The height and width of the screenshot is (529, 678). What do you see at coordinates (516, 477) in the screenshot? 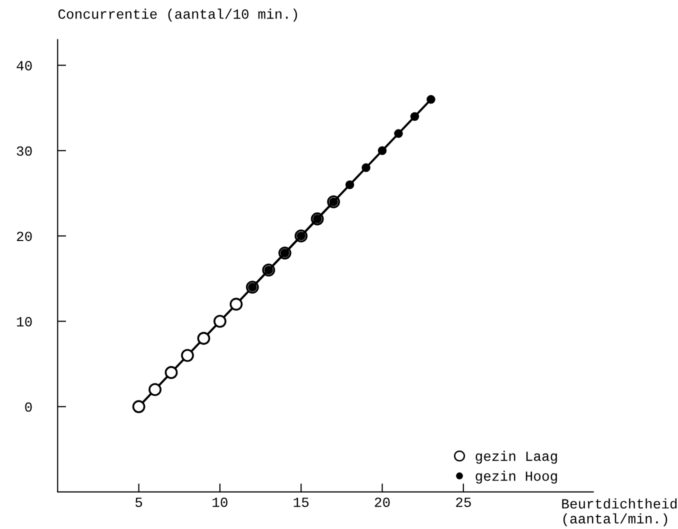
I see `legend-label: gezin Hoog` at bounding box center [516, 477].